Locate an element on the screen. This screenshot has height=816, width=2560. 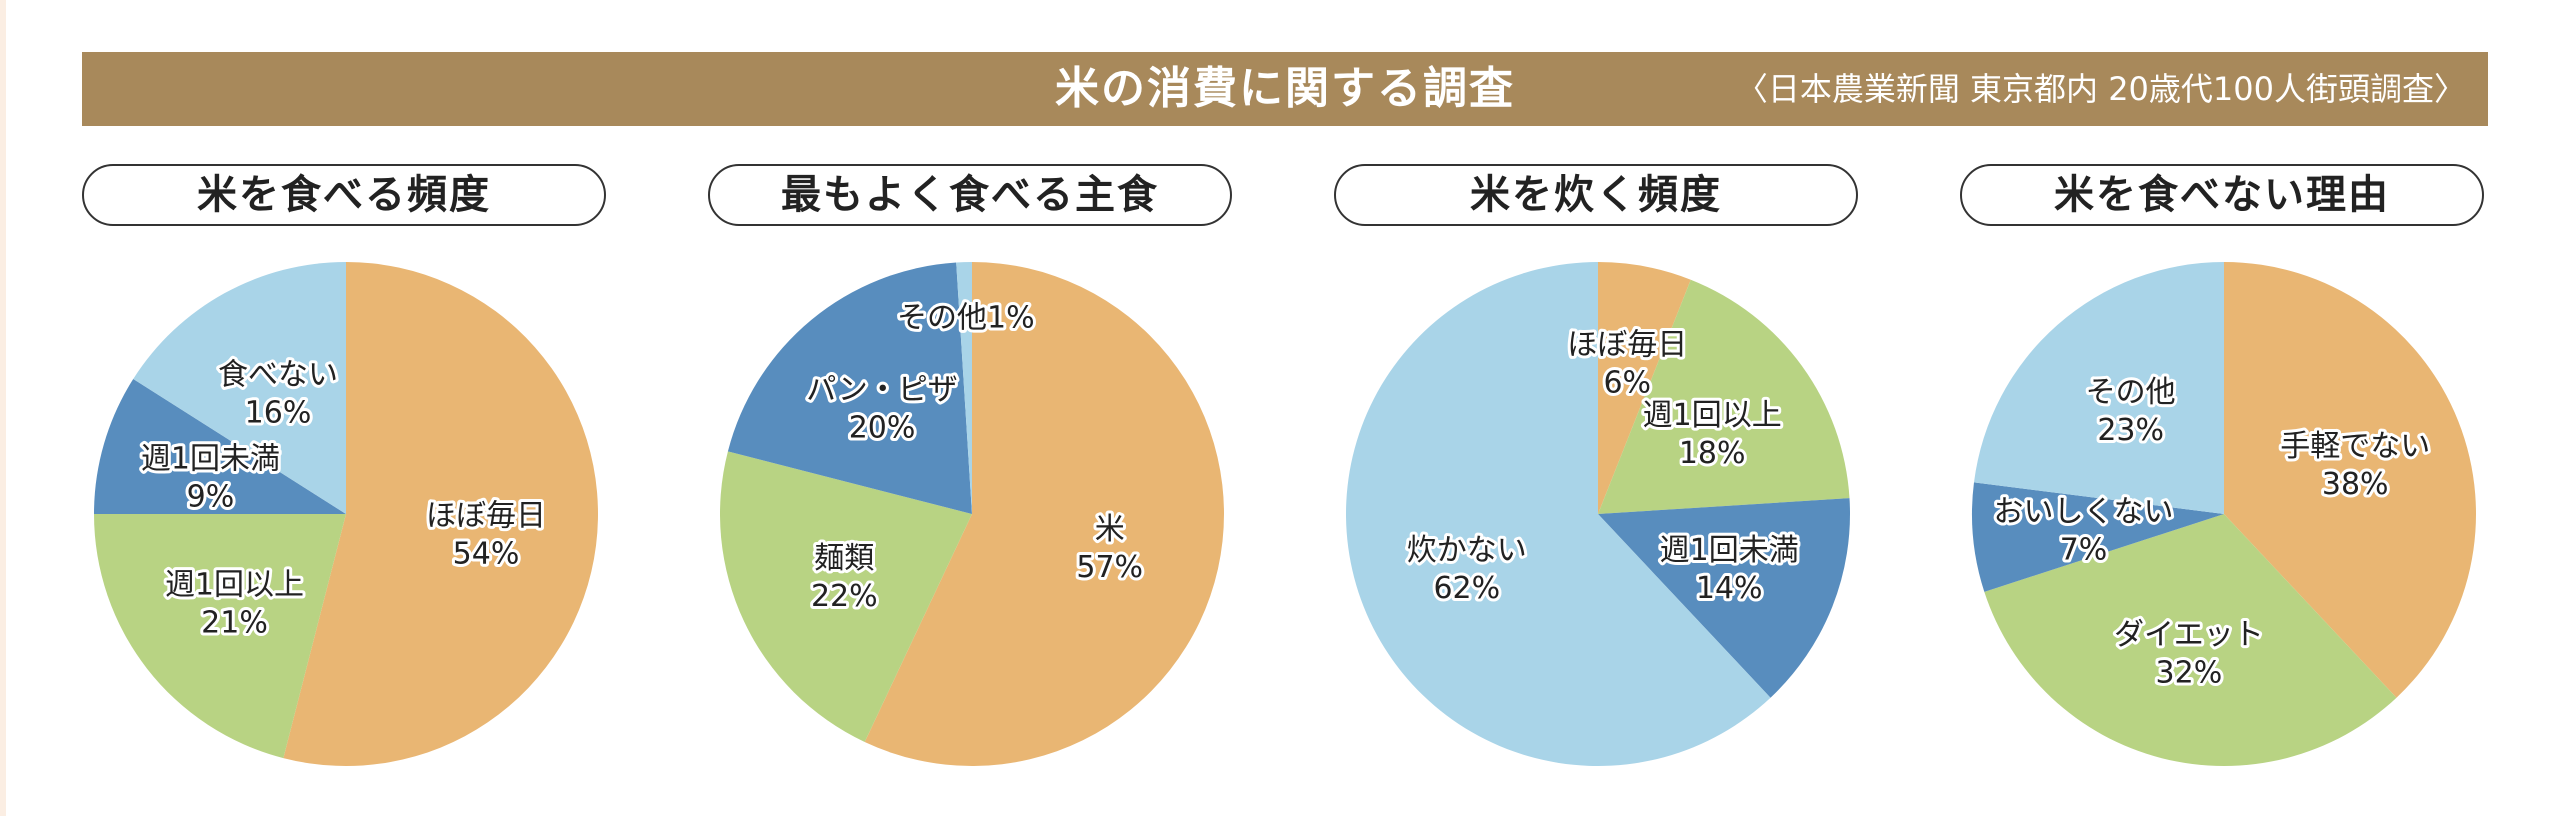
slice-label: 週1回以上 18% is located at coordinates (1712, 434).